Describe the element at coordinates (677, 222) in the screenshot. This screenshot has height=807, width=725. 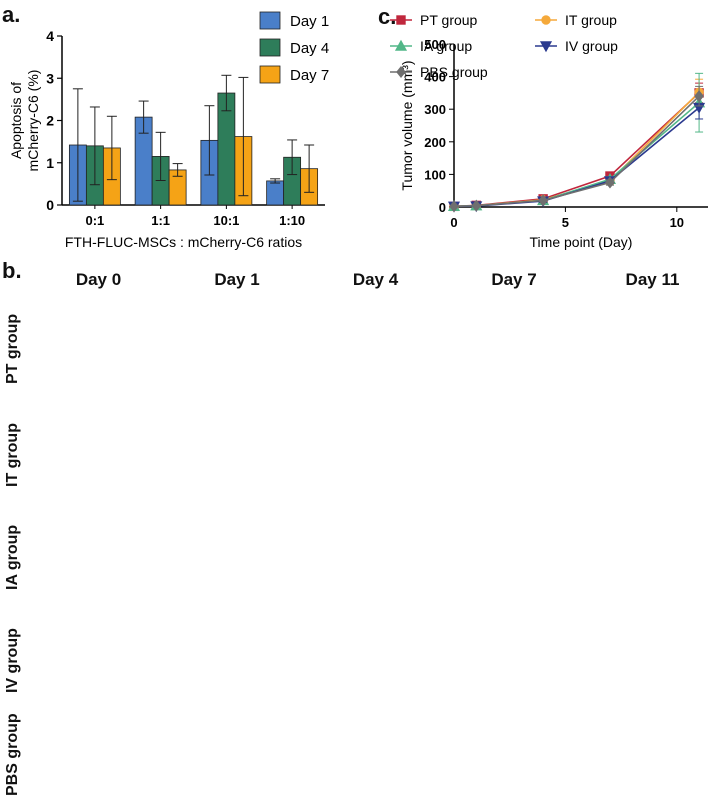
I see `x-tick-label: 10` at that location.